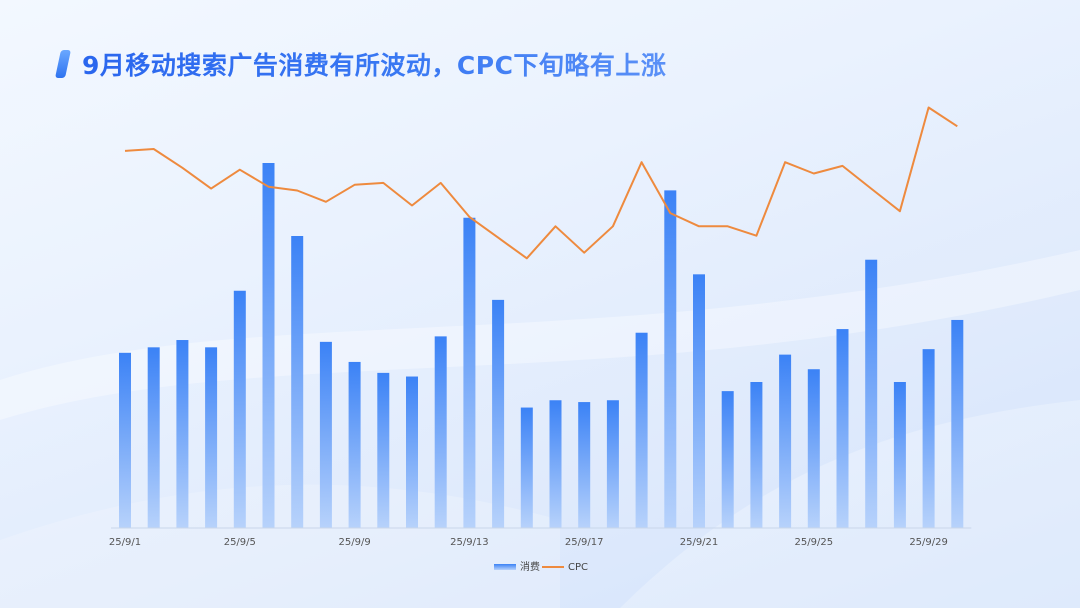 The image size is (1080, 608). I want to click on bar-25/9/26, so click(842, 428).